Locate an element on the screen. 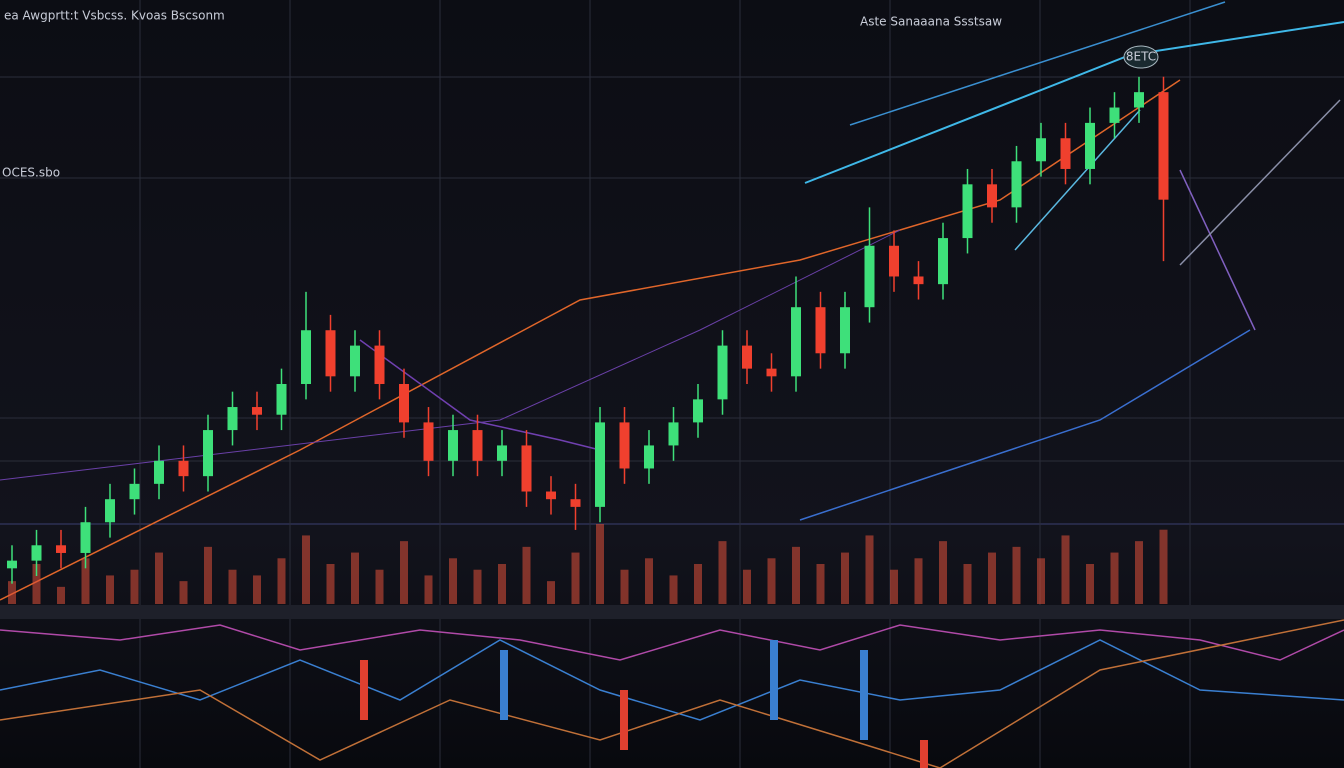 Image resolution: width=1344 pixels, height=768 pixels. badge-label: 8ETC is located at coordinates (1141, 57).